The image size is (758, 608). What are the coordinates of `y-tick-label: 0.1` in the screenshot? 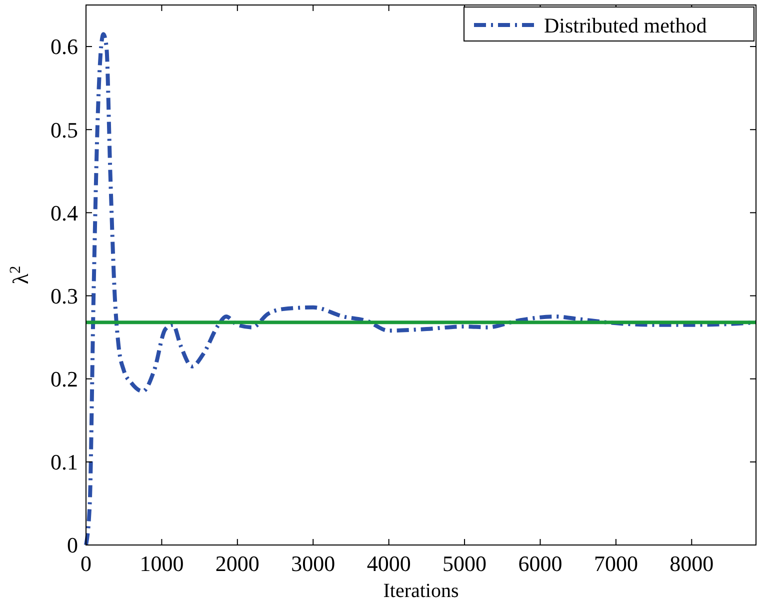 It's located at (64, 462).